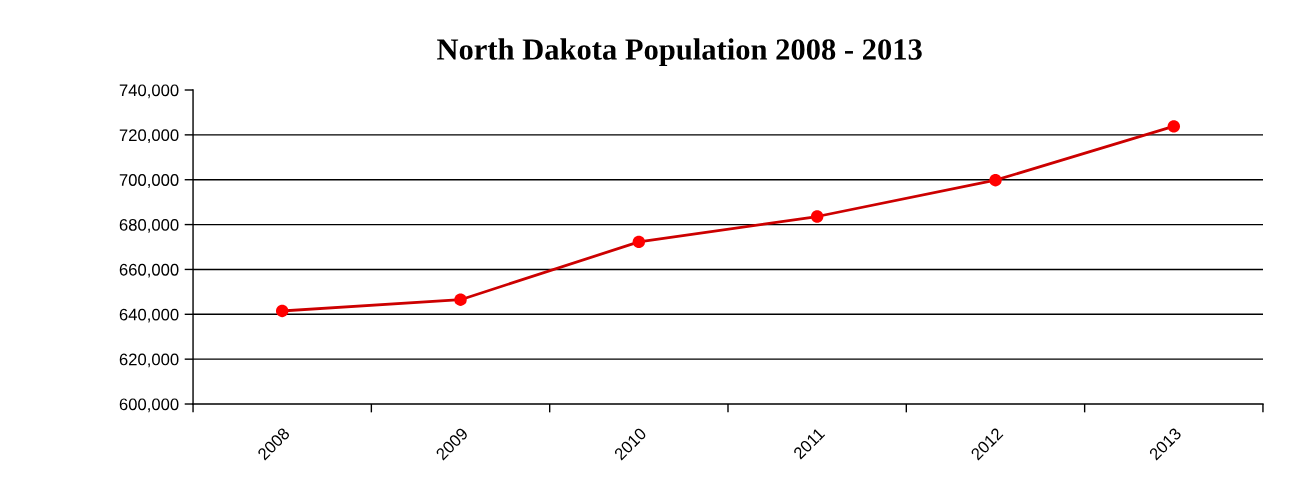 The image size is (1307, 497). I want to click on y-tick-label: 620,000, so click(149, 360).